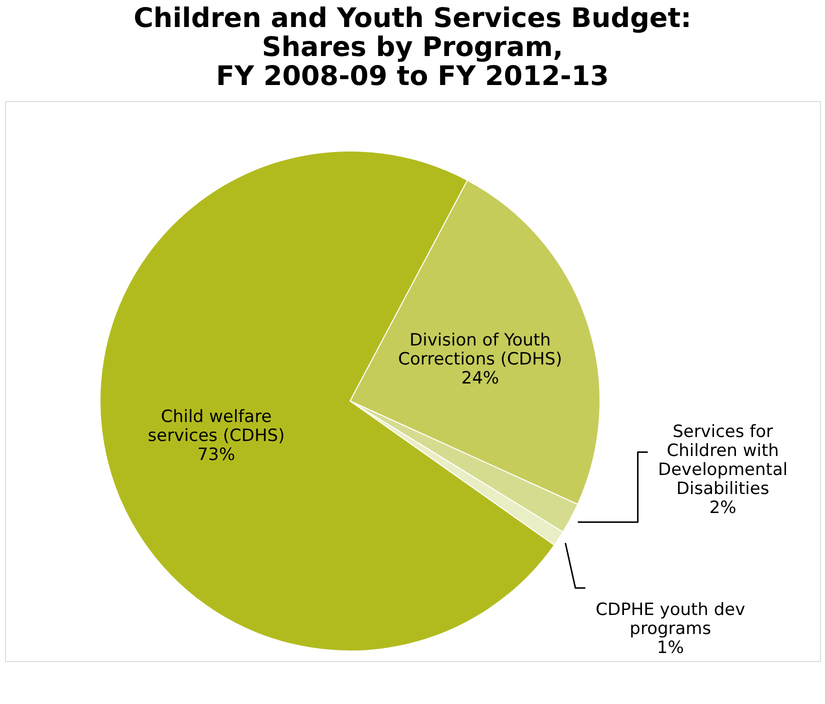 Image resolution: width=825 pixels, height=704 pixels. What do you see at coordinates (480, 378) in the screenshot?
I see `data-label: 24%` at bounding box center [480, 378].